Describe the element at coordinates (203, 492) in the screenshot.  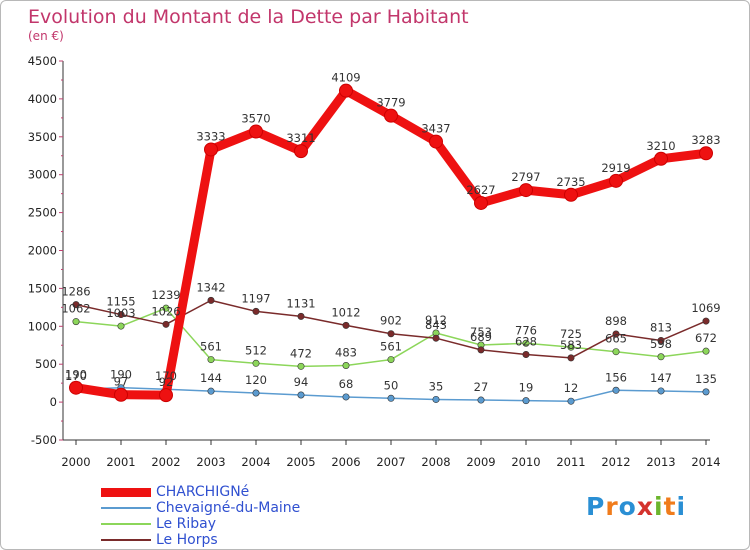
I see `legend-label: CHARCHIGNé` at that location.